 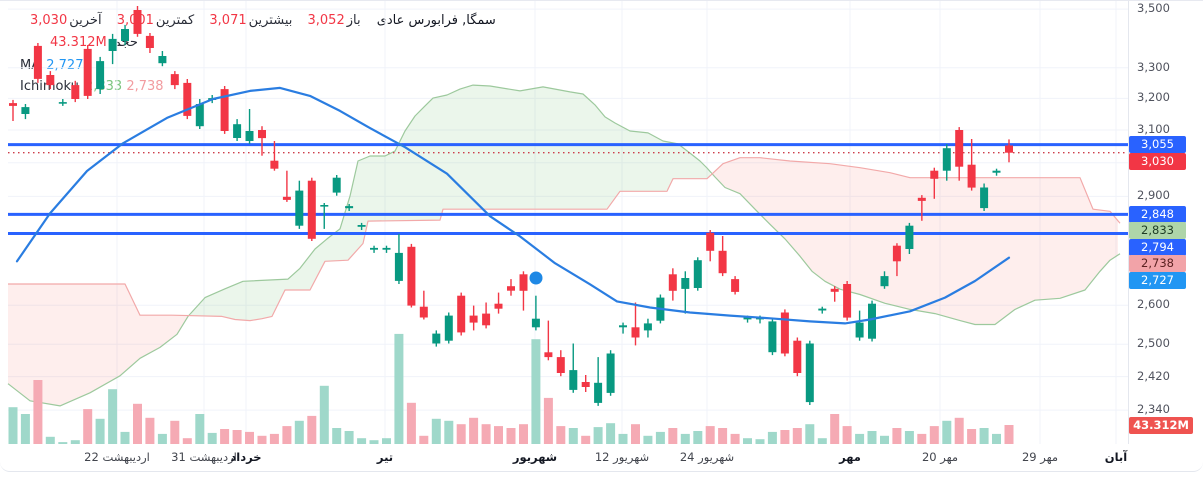 I want to click on time-tick: 22 اردیبهشت, so click(x=117, y=457).